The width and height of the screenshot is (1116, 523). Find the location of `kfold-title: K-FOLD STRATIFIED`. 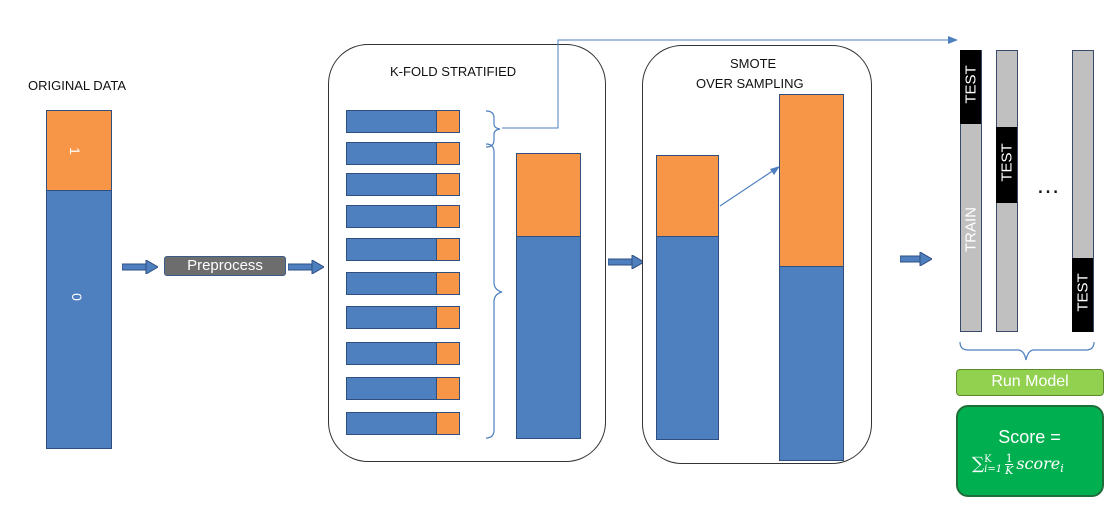

kfold-title: K-FOLD STRATIFIED is located at coordinates (453, 71).